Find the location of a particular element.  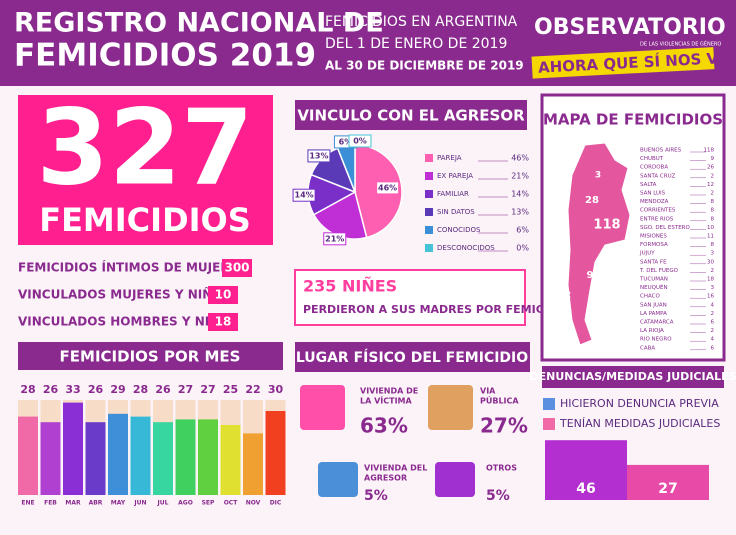

legend-value: 13% is located at coordinates (520, 212).